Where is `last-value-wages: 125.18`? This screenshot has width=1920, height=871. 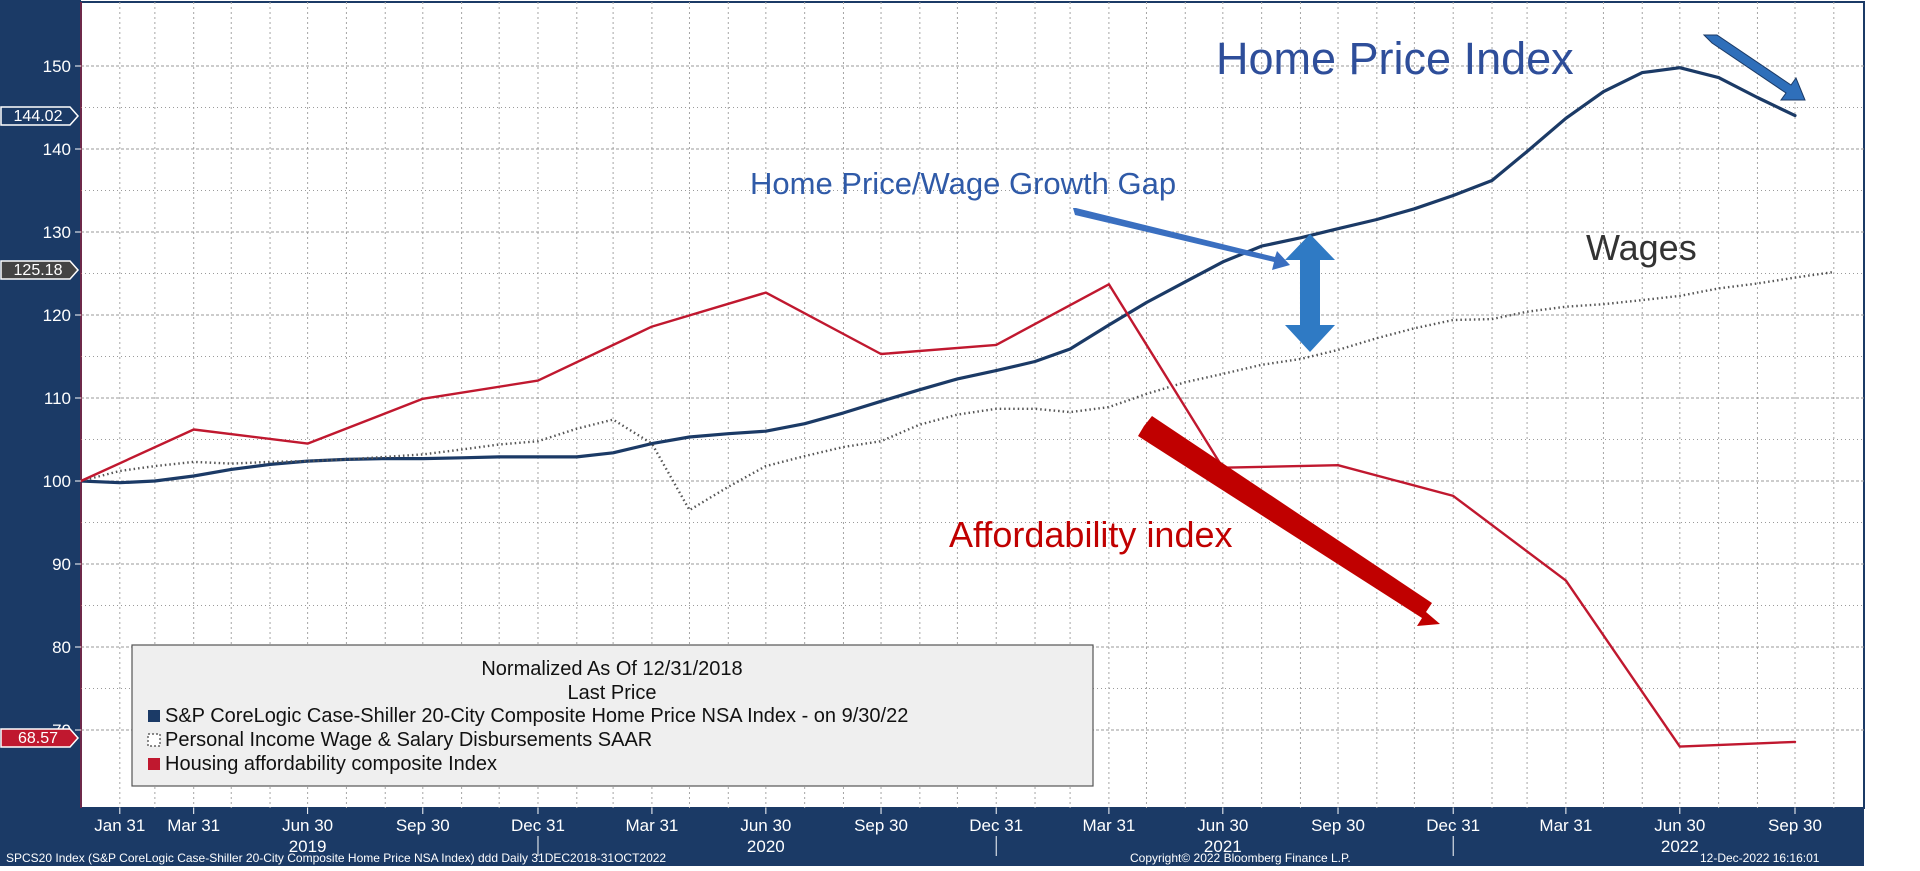 last-value-wages: 125.18 is located at coordinates (38, 270).